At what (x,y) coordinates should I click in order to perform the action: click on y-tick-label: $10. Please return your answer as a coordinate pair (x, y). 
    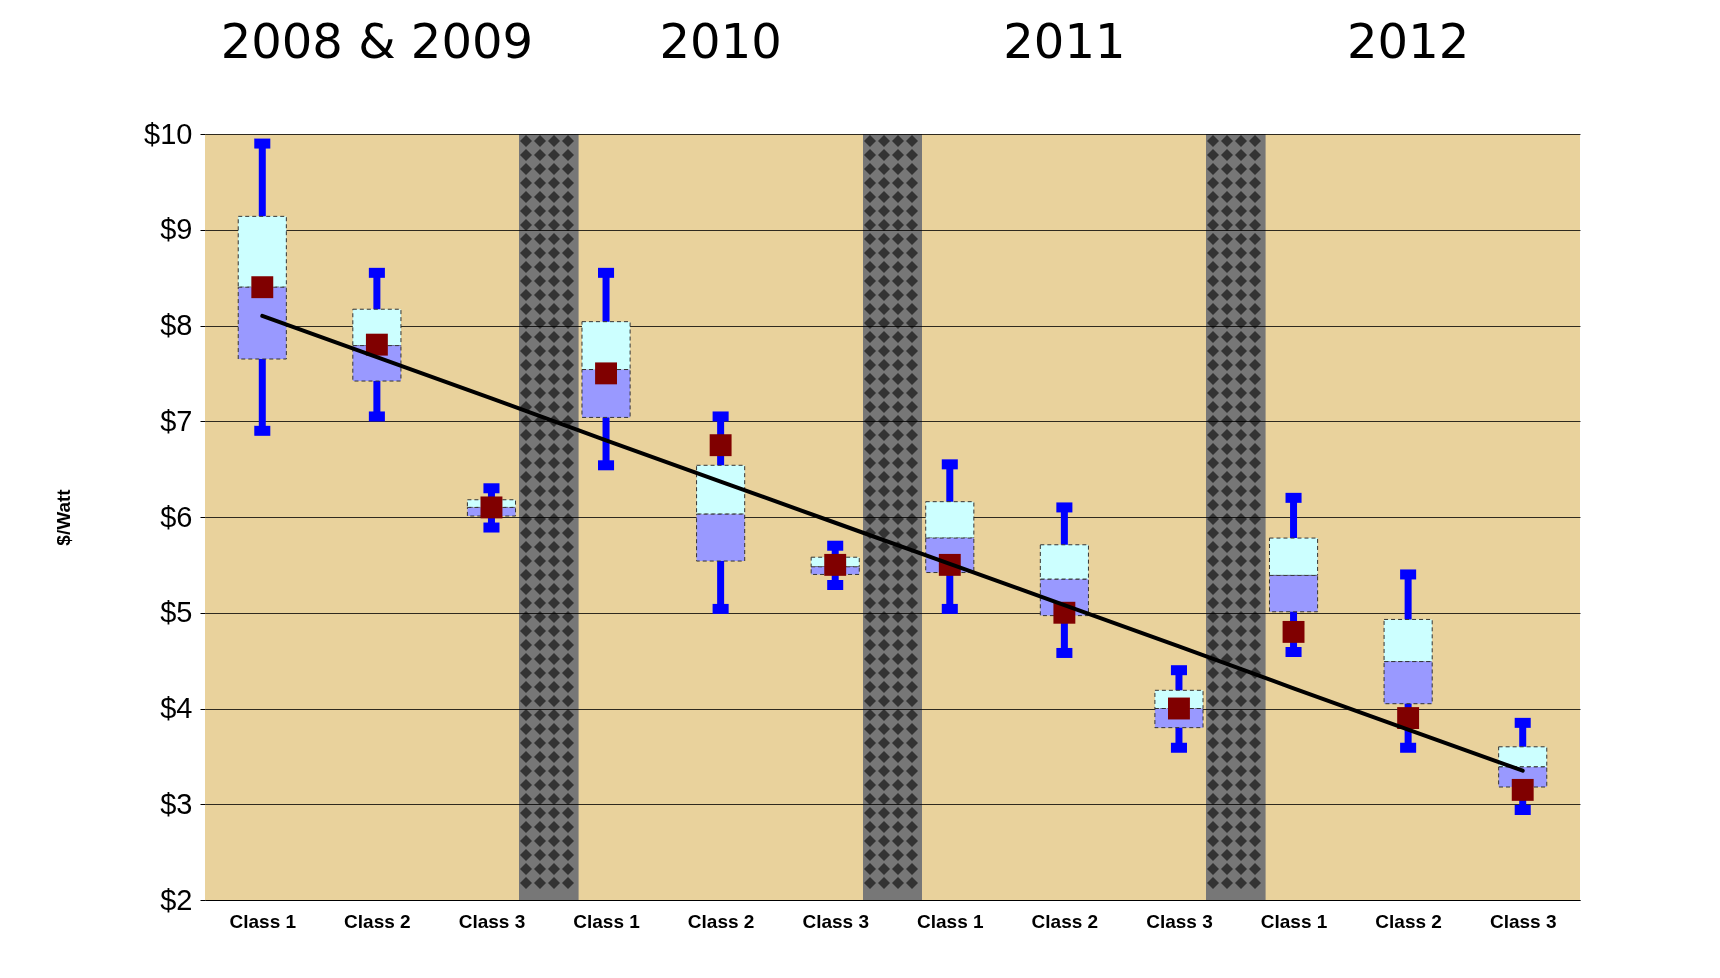
    Looking at the image, I should click on (168, 133).